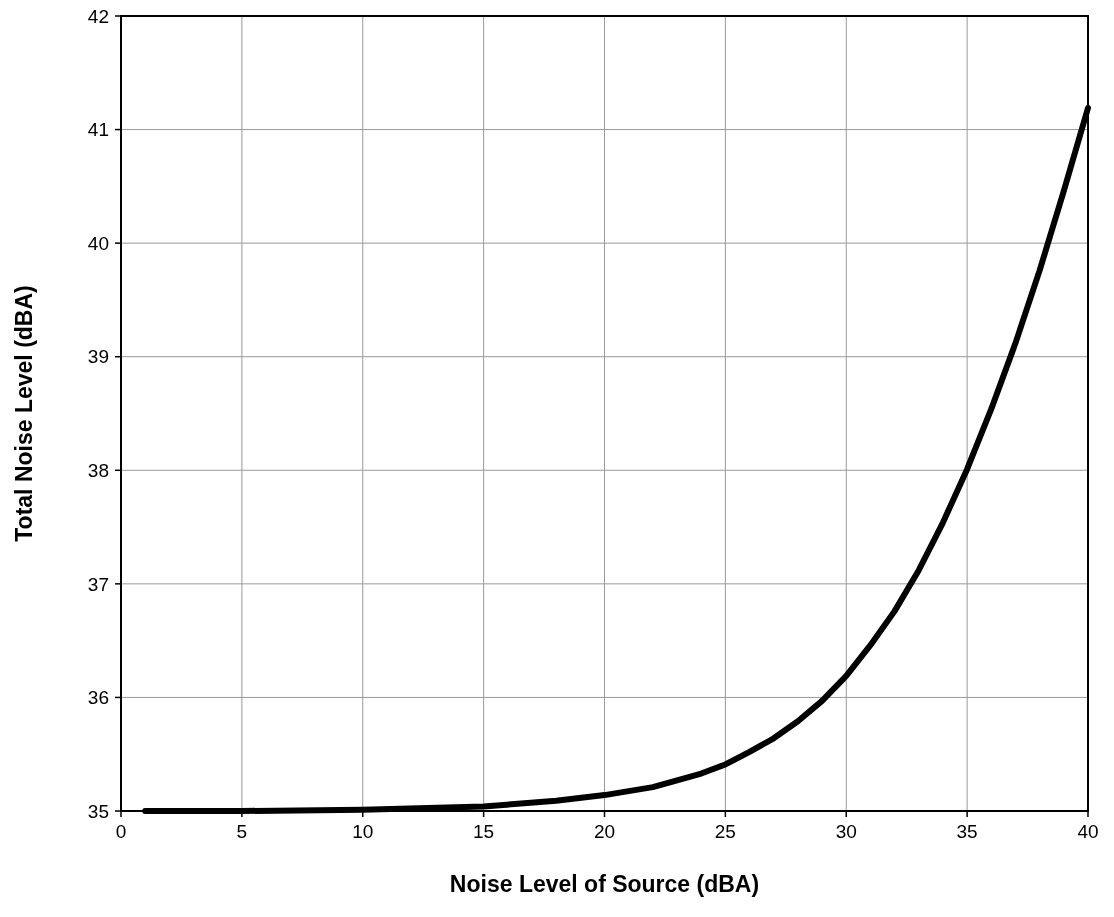  What do you see at coordinates (121, 831) in the screenshot?
I see `x-tick-label: 0` at bounding box center [121, 831].